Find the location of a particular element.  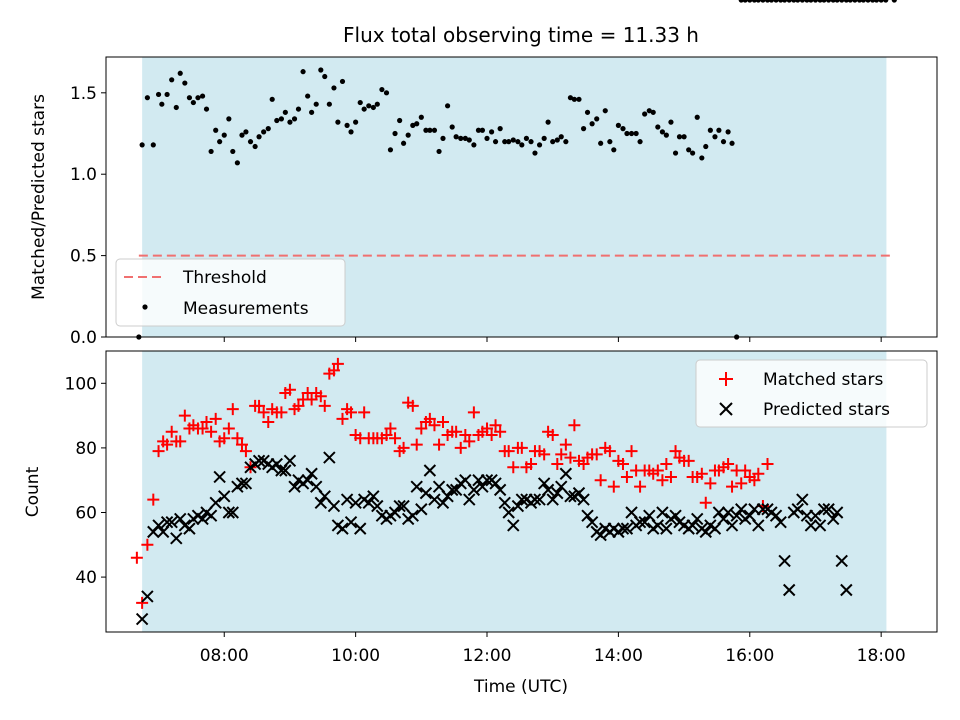

legend-measurements-label: Measurements is located at coordinates (246, 309).